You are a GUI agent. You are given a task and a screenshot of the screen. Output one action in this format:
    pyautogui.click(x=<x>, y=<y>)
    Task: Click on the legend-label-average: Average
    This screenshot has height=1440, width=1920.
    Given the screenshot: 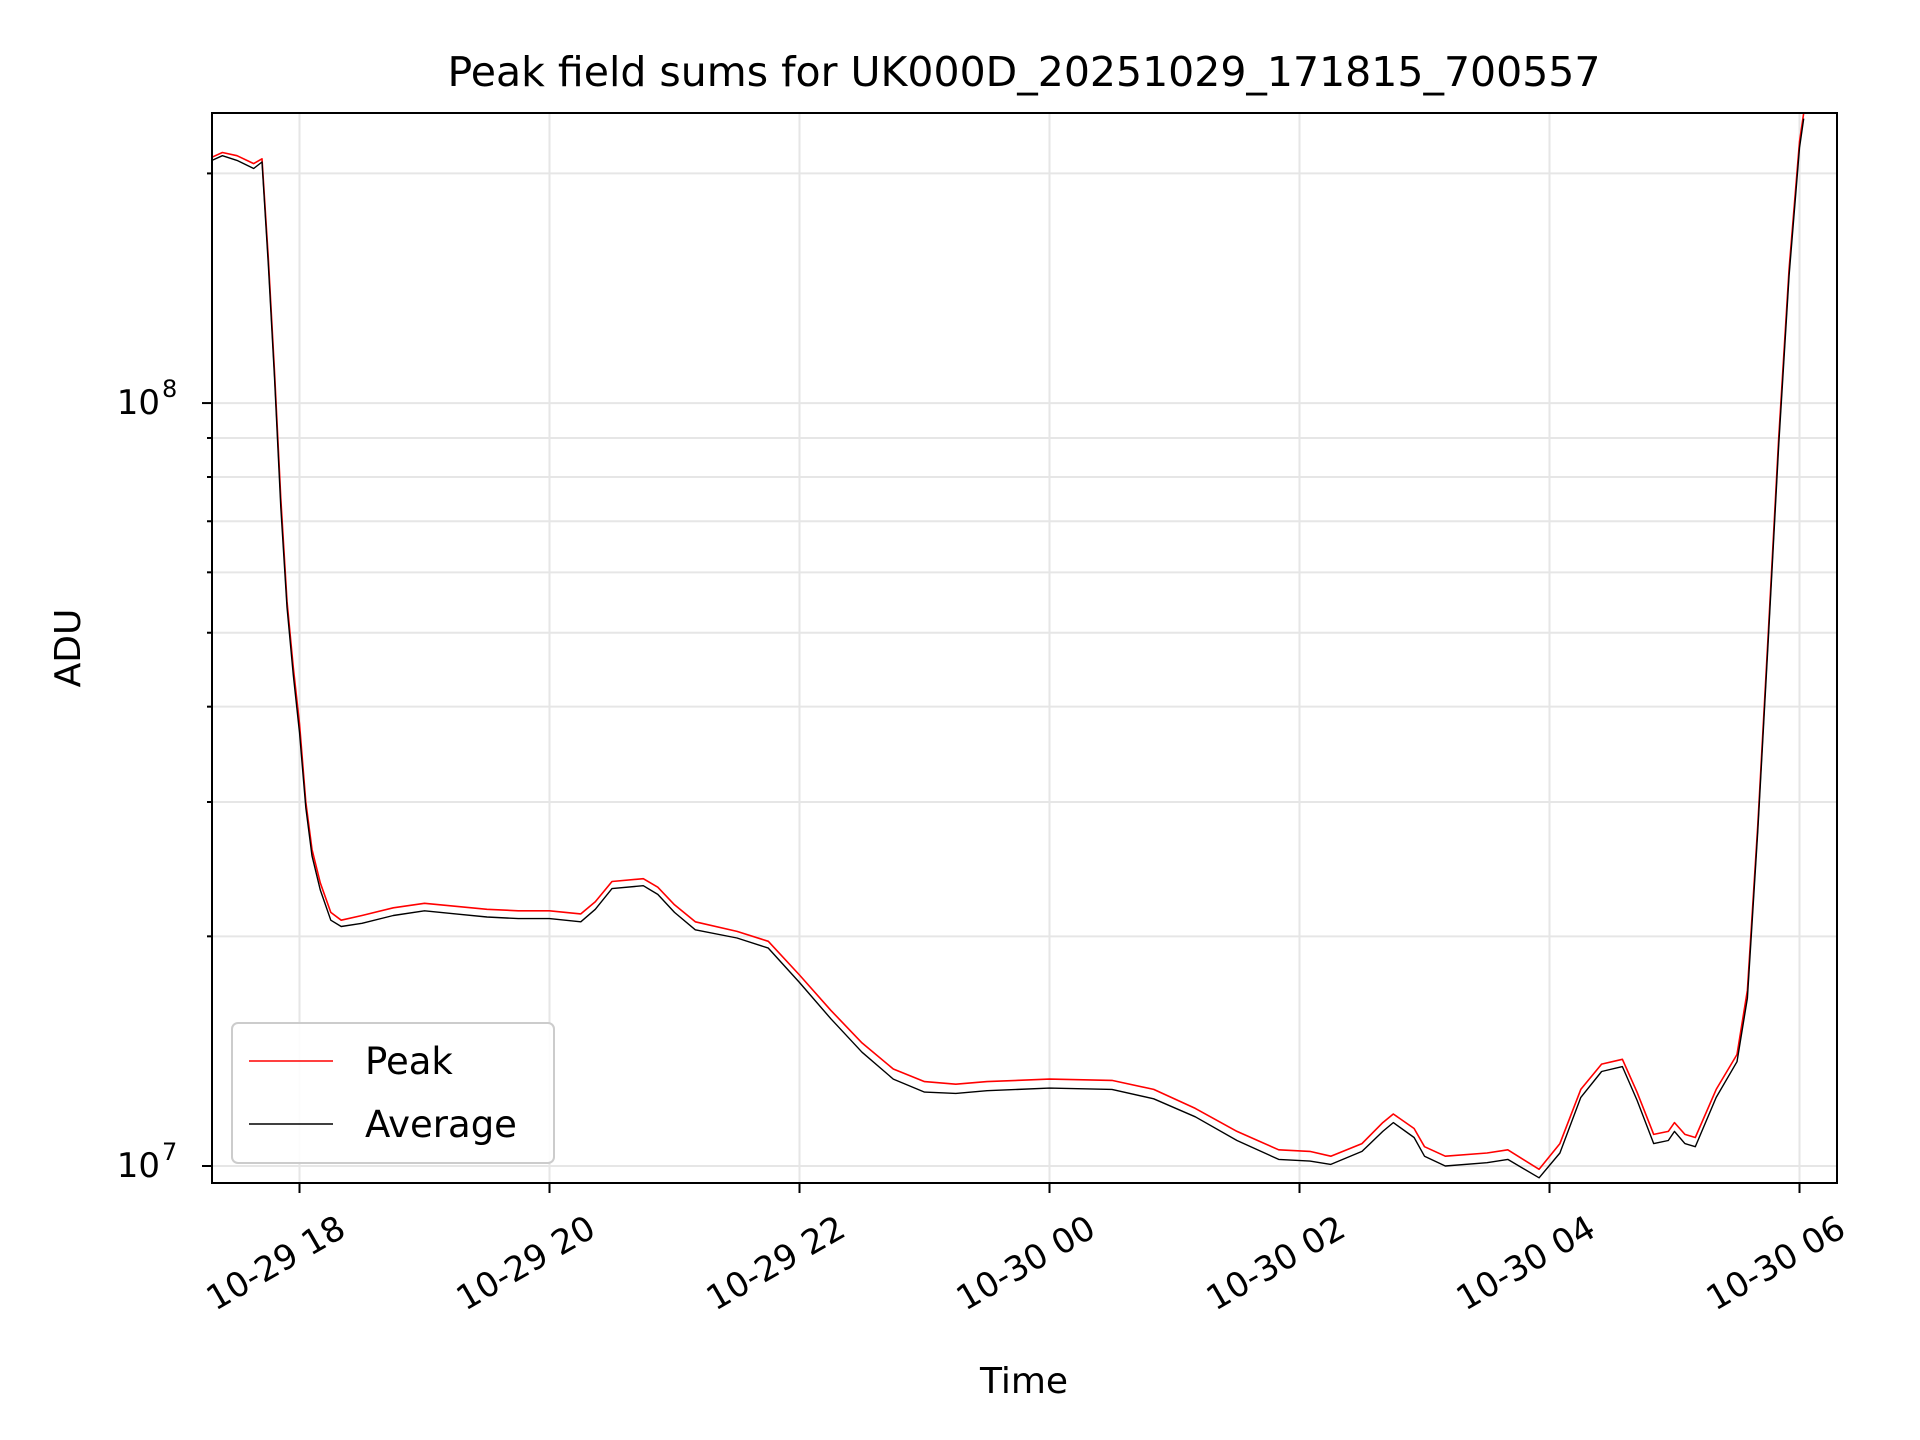 What is the action you would take?
    pyautogui.click(x=441, y=1124)
    